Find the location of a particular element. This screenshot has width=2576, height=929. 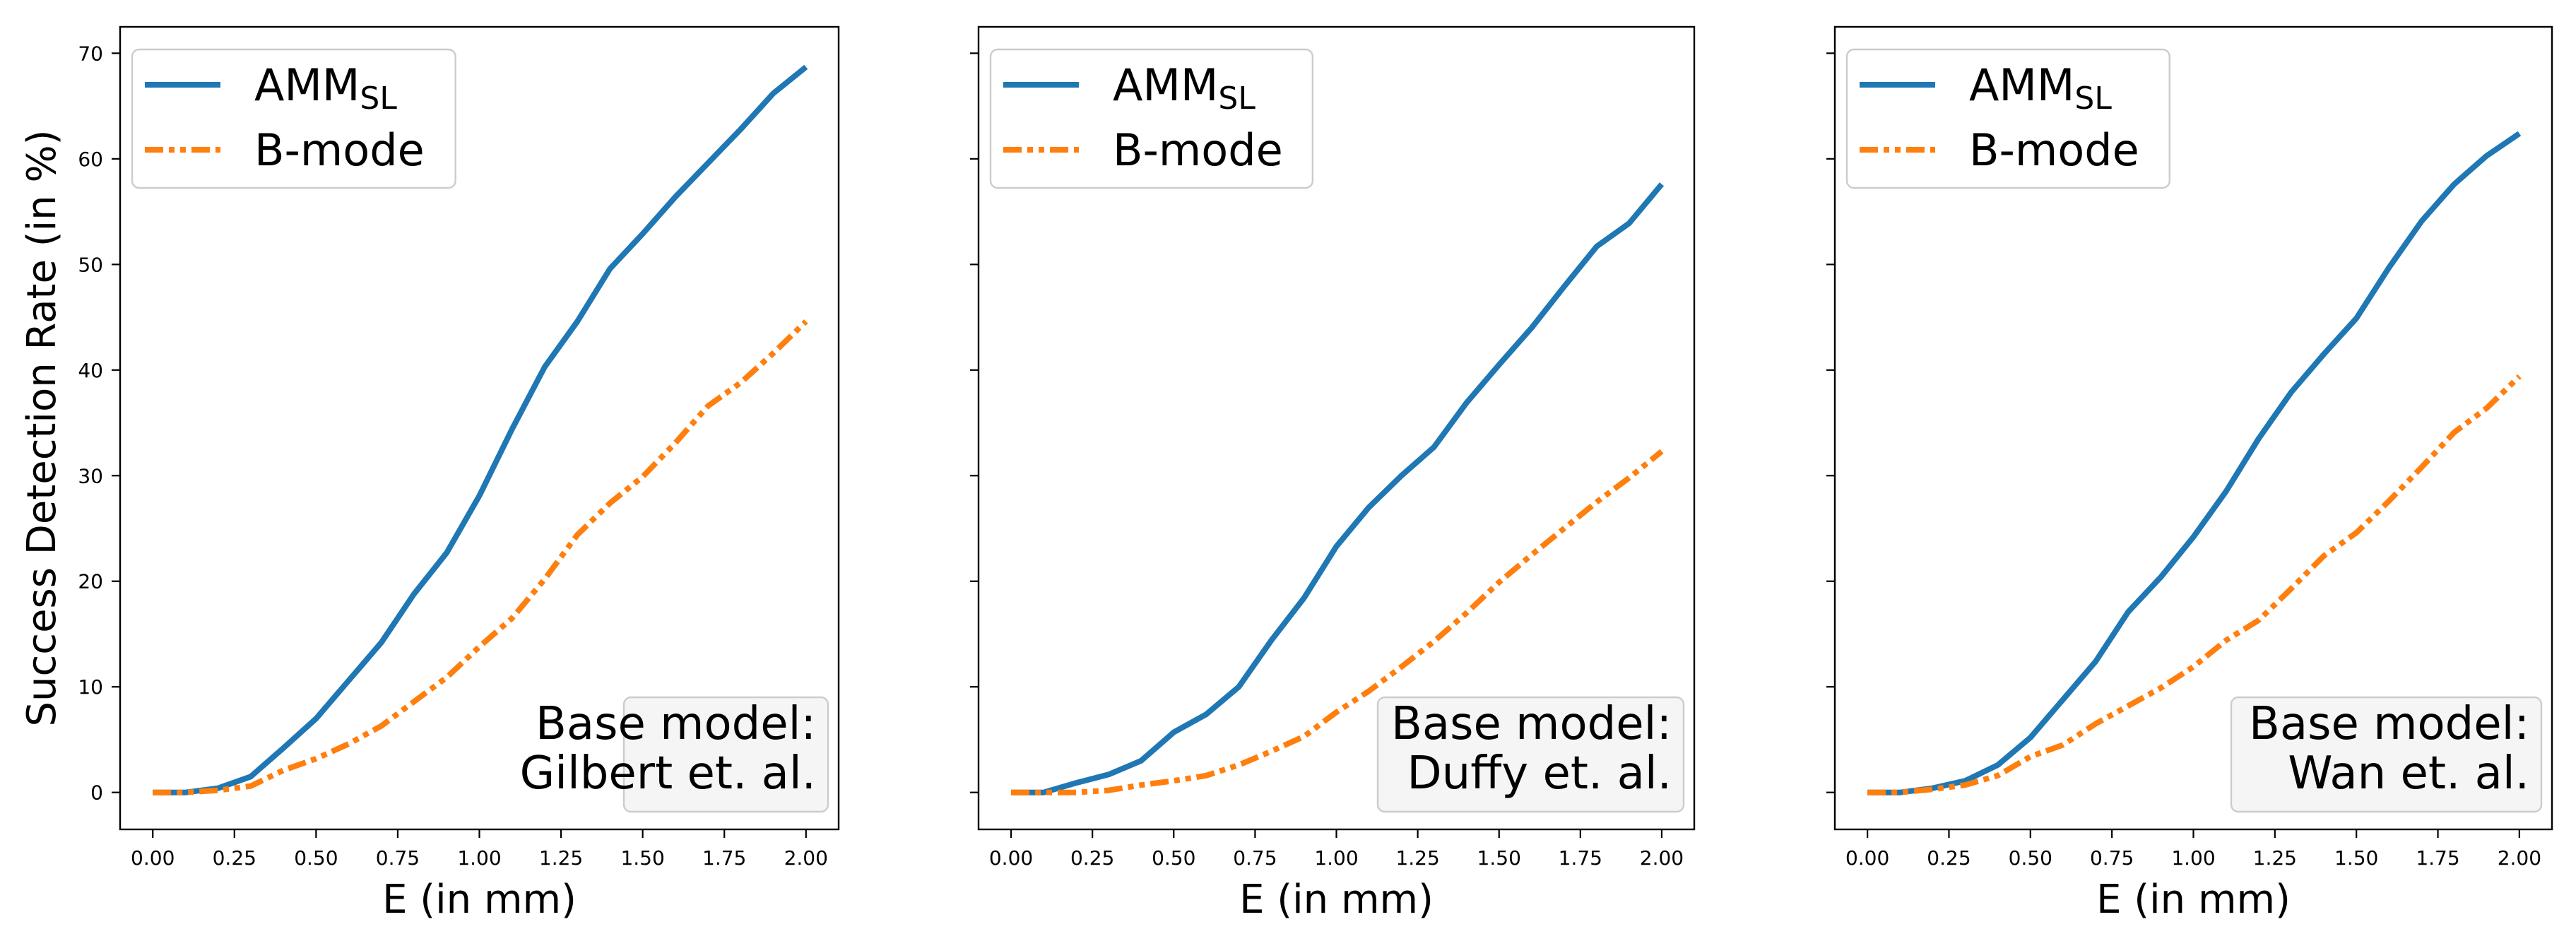

legend: AMMSL B-mode is located at coordinates (293, 118).